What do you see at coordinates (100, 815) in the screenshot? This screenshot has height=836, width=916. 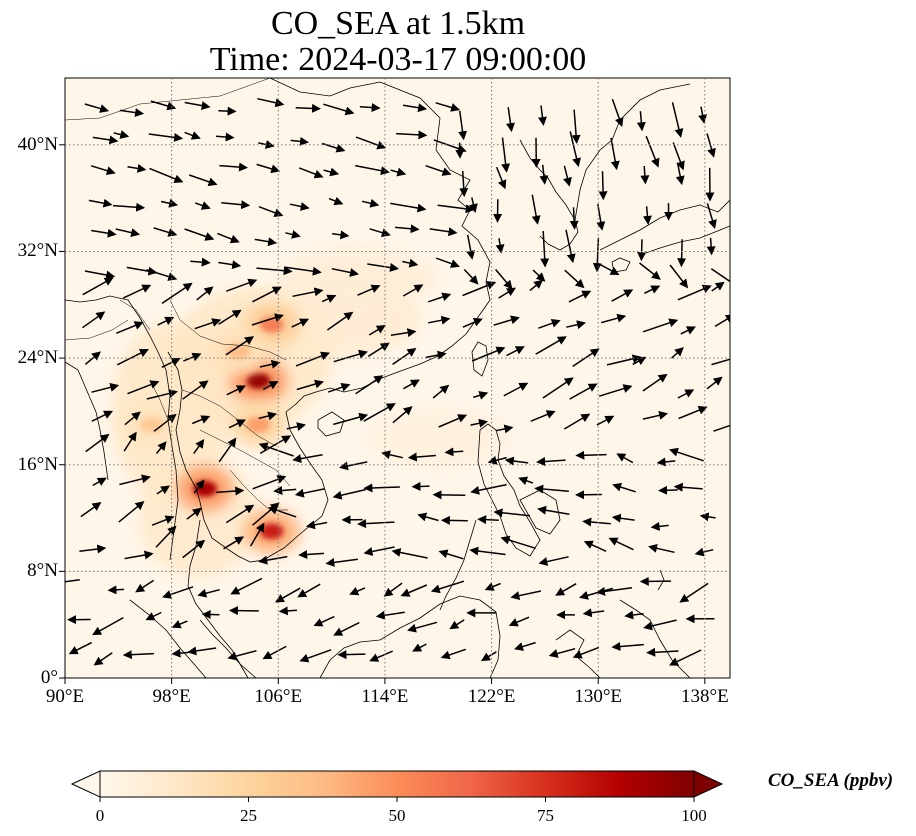 I see `colorbar-tick-label: 0` at bounding box center [100, 815].